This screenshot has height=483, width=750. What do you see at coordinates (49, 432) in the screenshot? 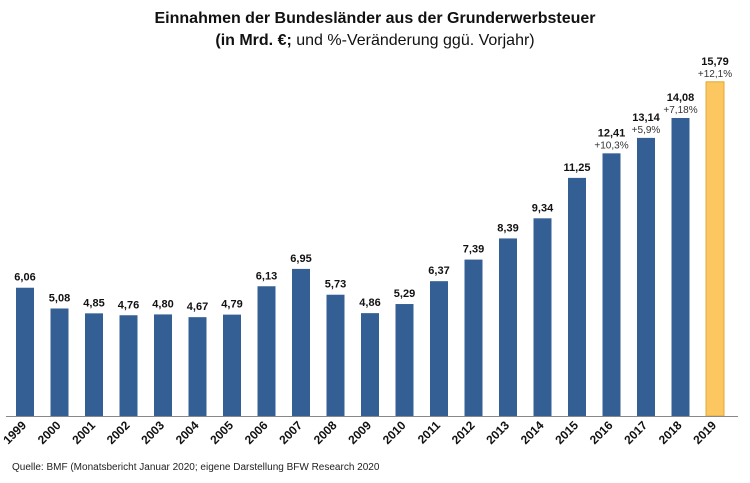
I see `x-tick-label: 2000` at bounding box center [49, 432].